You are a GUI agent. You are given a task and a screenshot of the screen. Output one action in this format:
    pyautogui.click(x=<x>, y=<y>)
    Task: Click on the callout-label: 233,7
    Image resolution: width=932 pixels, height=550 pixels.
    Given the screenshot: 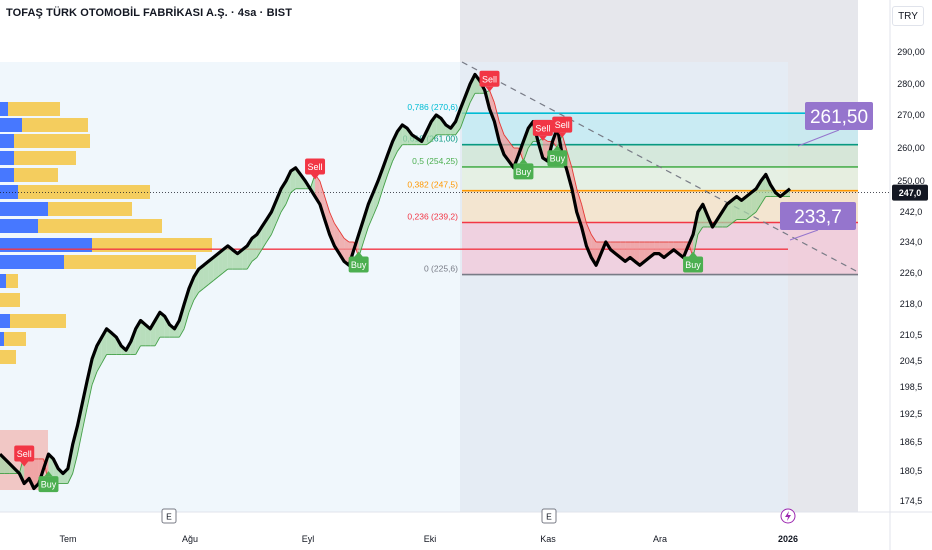 What is the action you would take?
    pyautogui.click(x=818, y=217)
    